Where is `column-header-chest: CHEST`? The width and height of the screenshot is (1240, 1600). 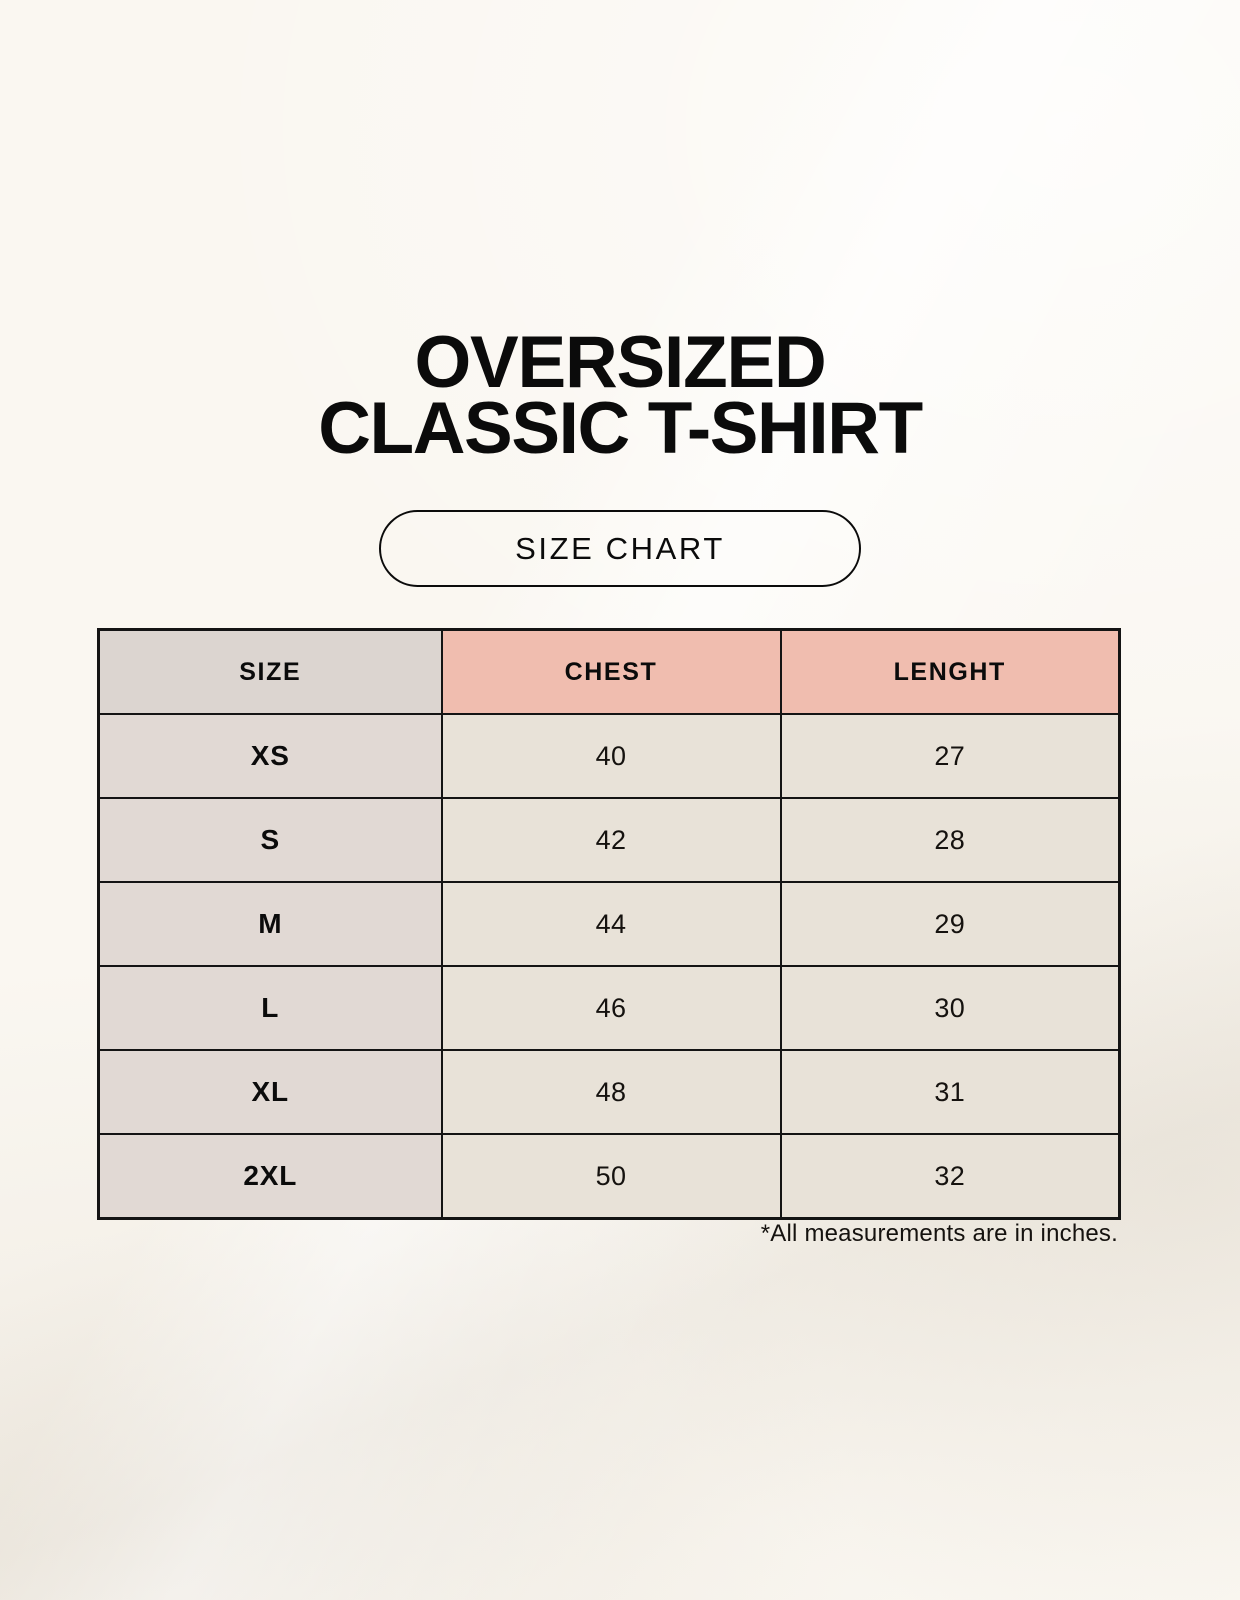 column-header-chest: CHEST is located at coordinates (611, 671).